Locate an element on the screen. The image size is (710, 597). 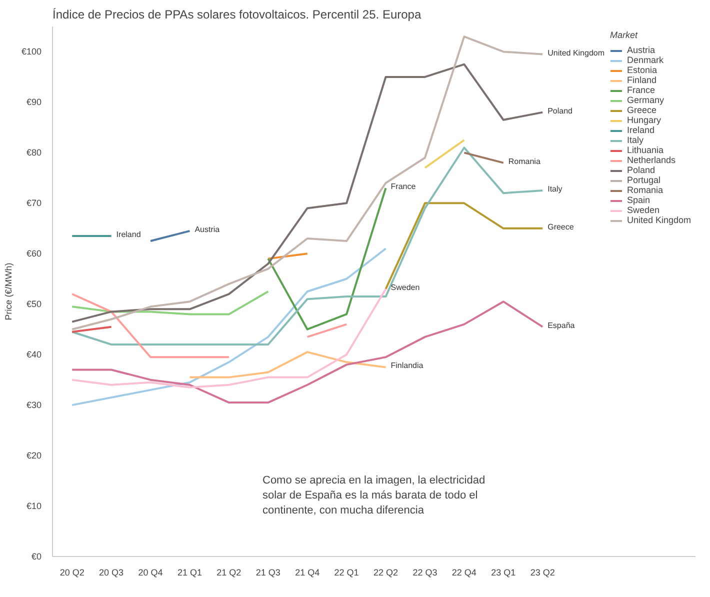
x-tick-label: 22 Q3 is located at coordinates (425, 573).